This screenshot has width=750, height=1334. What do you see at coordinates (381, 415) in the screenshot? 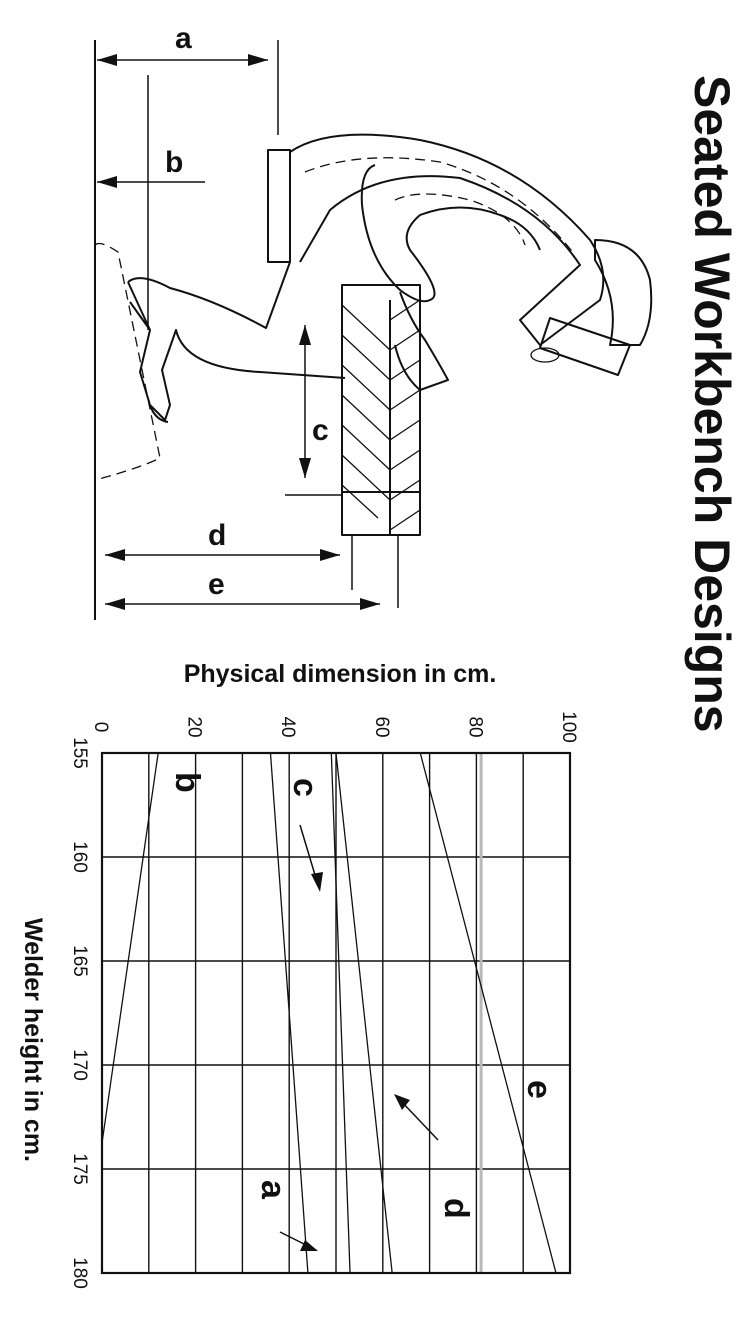
I see `bench-hatch` at bounding box center [381, 415].